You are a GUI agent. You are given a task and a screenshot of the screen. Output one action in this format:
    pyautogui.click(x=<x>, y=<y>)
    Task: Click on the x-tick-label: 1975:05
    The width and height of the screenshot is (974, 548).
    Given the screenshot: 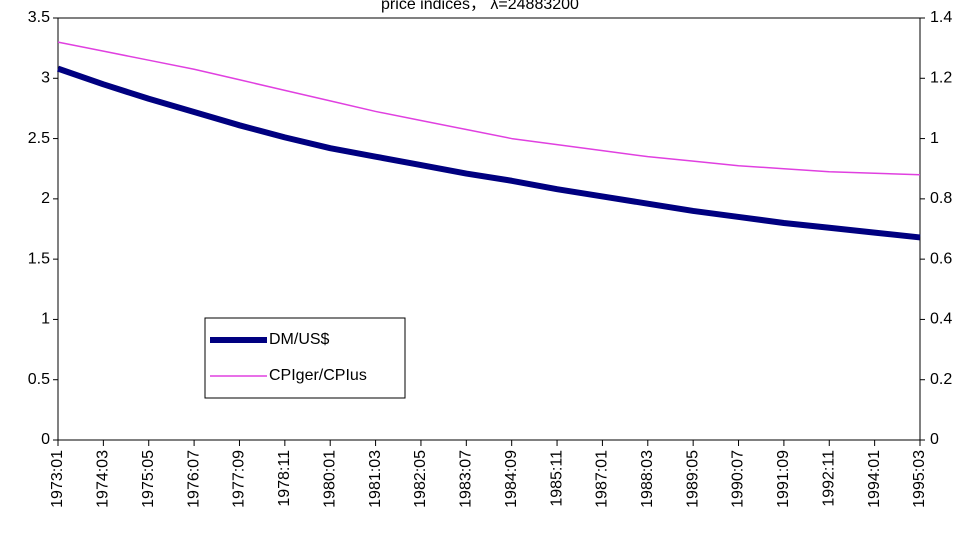 What is the action you would take?
    pyautogui.click(x=148, y=479)
    